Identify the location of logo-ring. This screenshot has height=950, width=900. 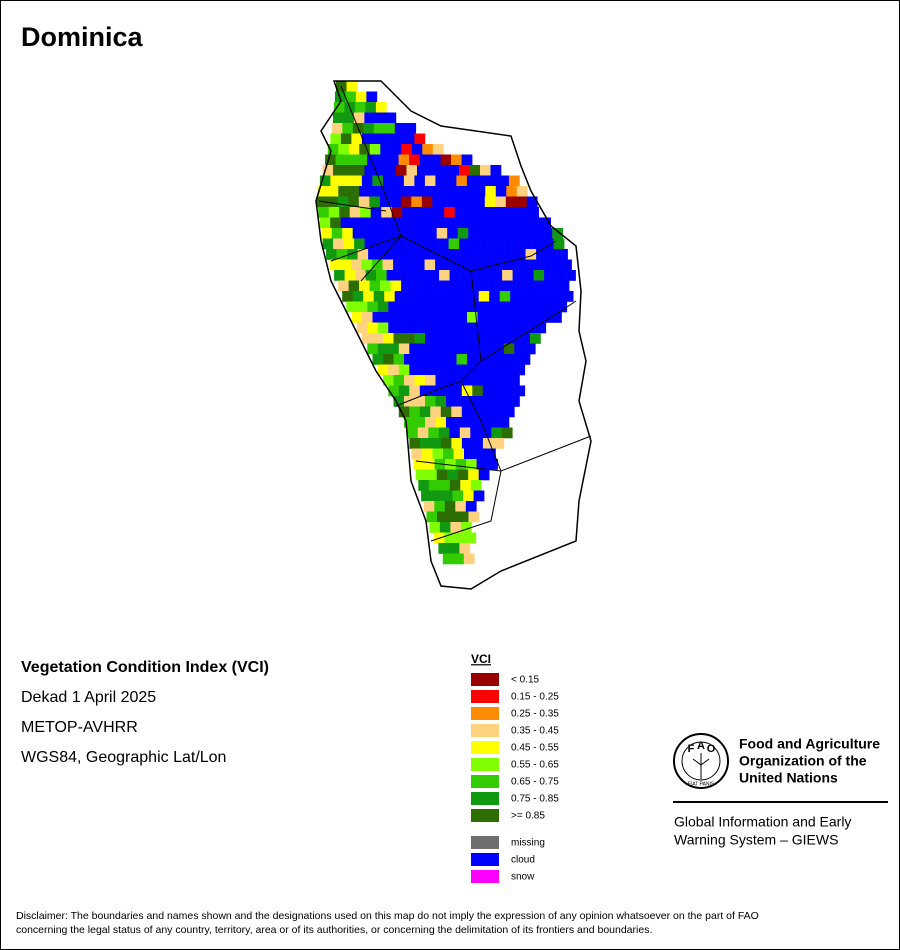
(701, 761).